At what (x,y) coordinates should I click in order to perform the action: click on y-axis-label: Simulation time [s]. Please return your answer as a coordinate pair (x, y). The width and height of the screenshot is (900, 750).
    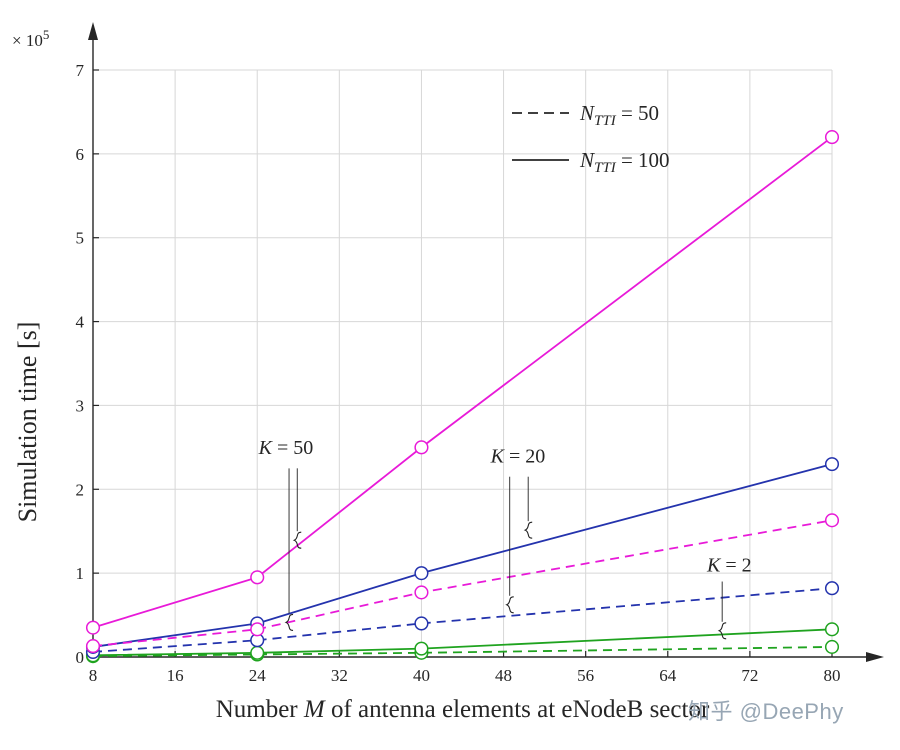
    Looking at the image, I should click on (27, 422).